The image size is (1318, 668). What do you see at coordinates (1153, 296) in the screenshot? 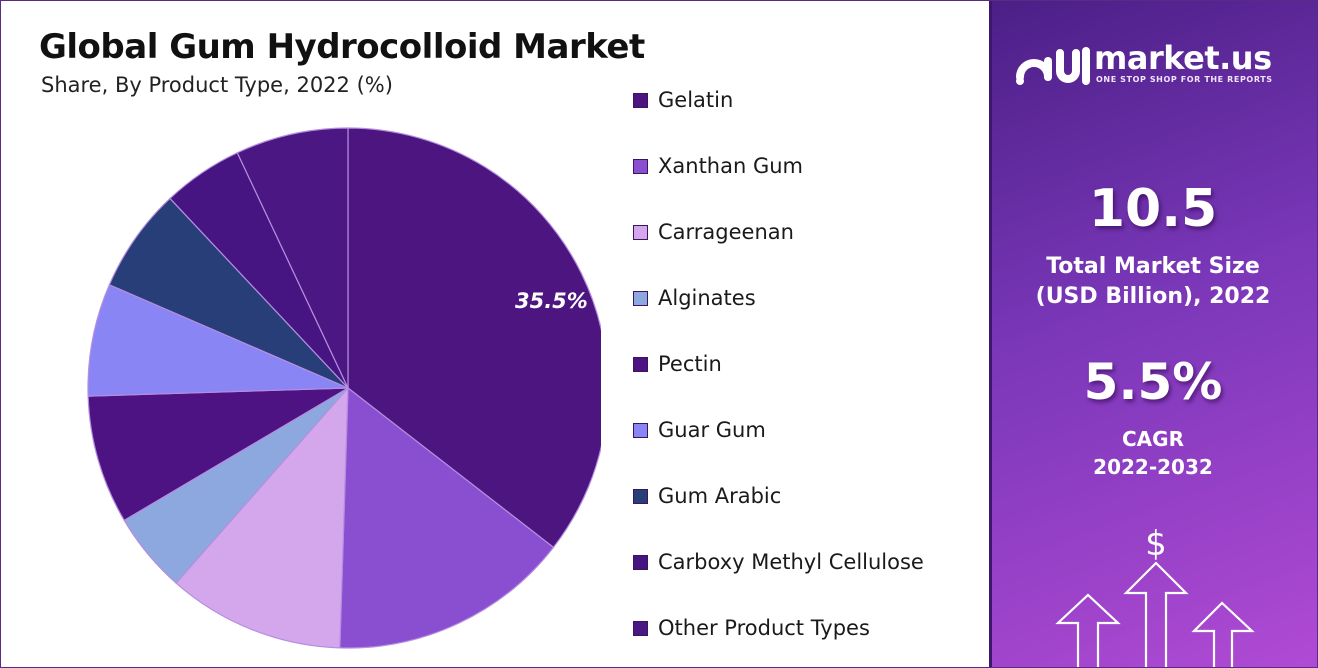
I see `market-size-label-line2: (USD Billion), 2022` at bounding box center [1153, 296].